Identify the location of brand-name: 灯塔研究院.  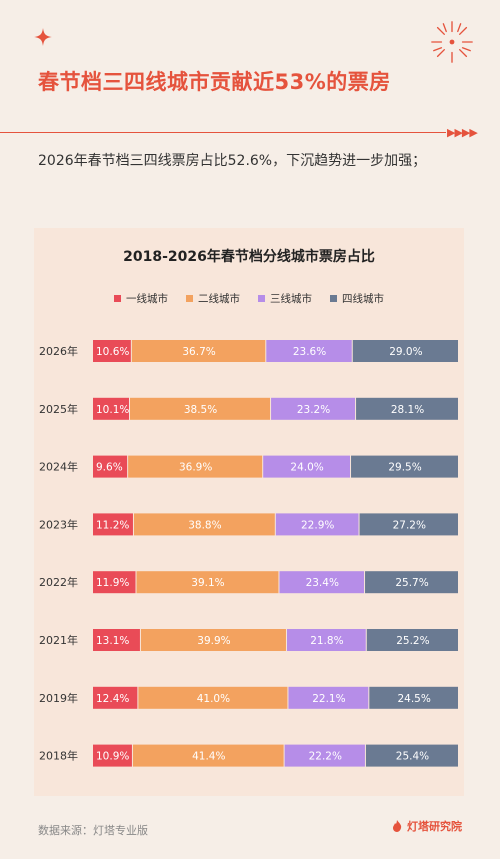
(434, 826).